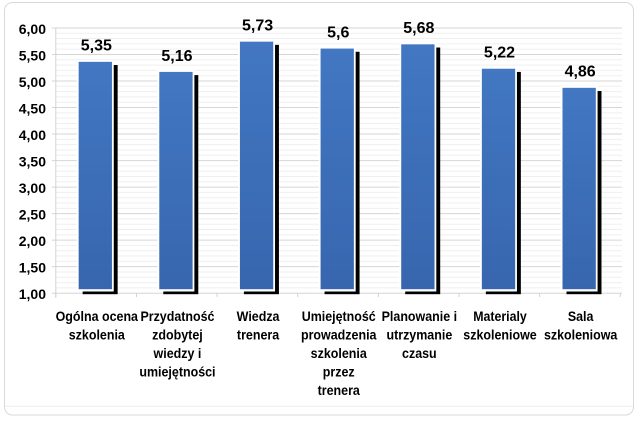  Describe the element at coordinates (176, 56) in the screenshot. I see `svg-text: 5,16` at that location.